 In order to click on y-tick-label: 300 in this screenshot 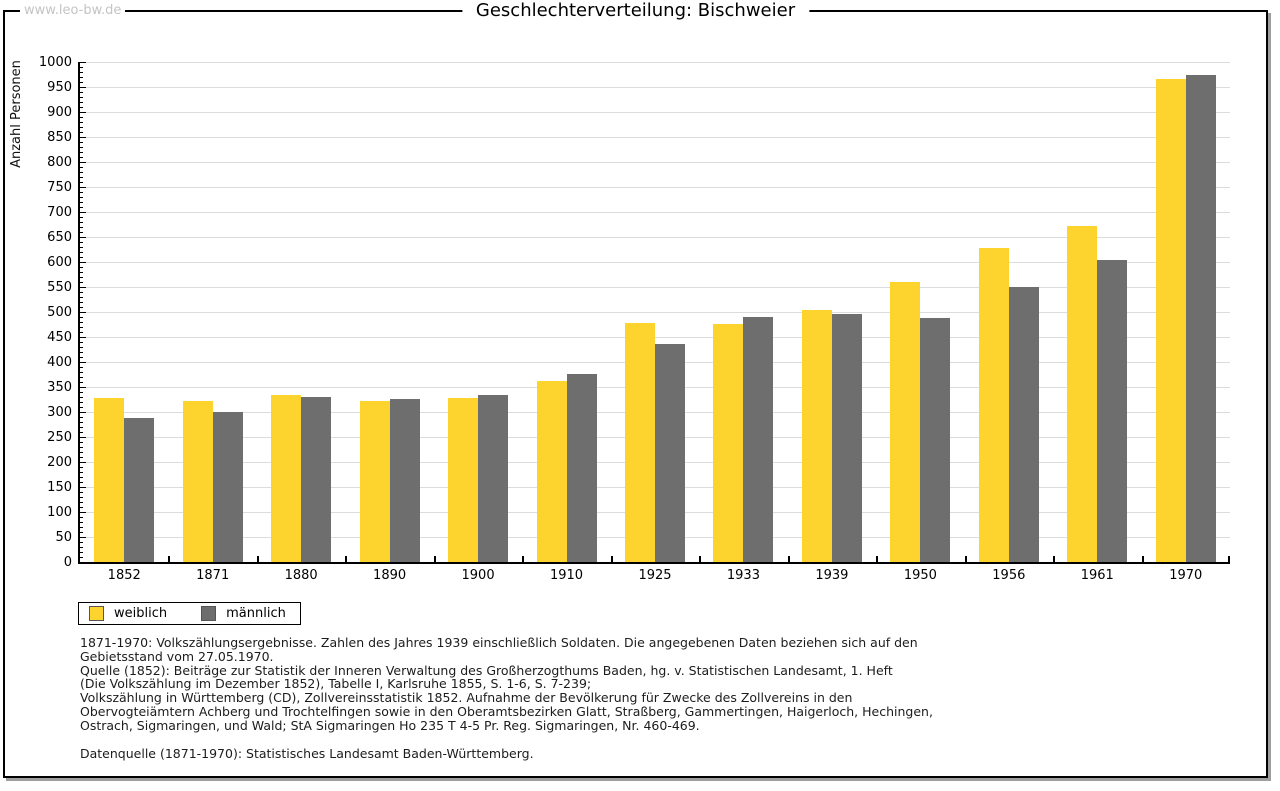, I will do `click(59, 412)`.